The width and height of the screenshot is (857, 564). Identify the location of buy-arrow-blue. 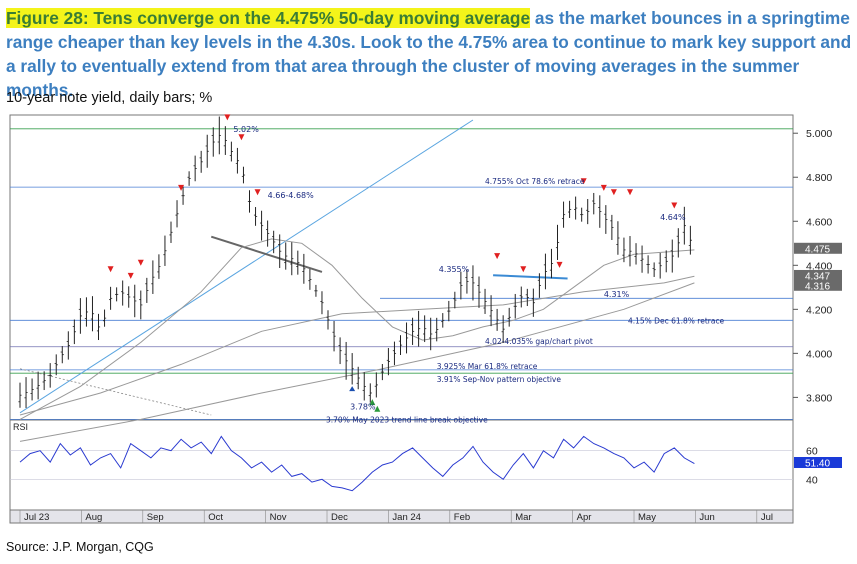
(352, 389).